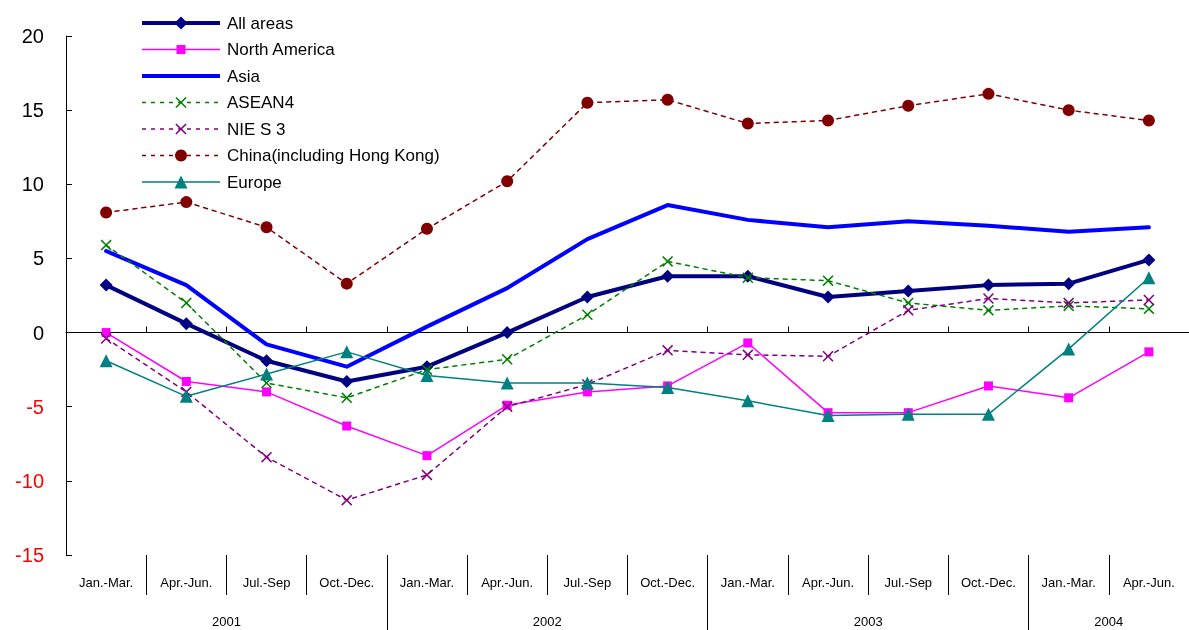 The width and height of the screenshot is (1189, 630). I want to click on legend-label: All areas, so click(260, 23).